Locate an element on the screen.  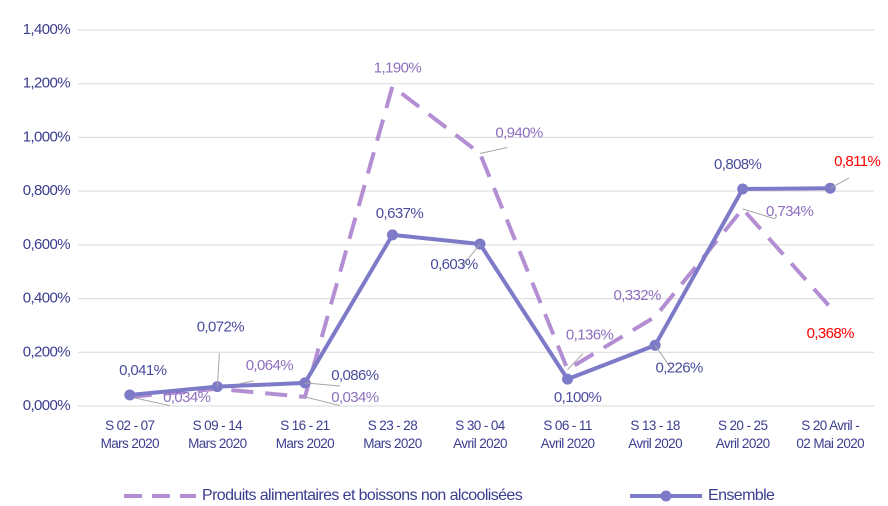
data-label: 0,940% is located at coordinates (519, 133).